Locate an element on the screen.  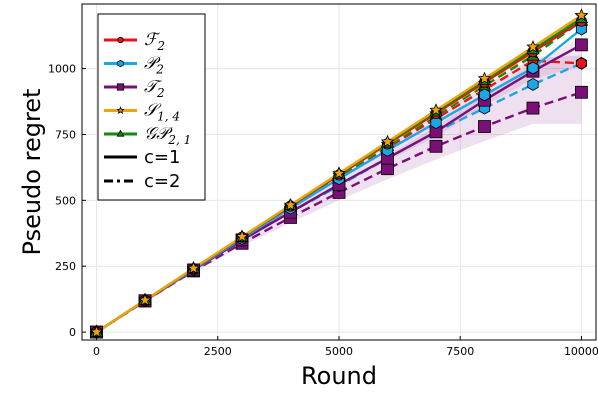
legend-style-label: c=1 is located at coordinates (162, 157).